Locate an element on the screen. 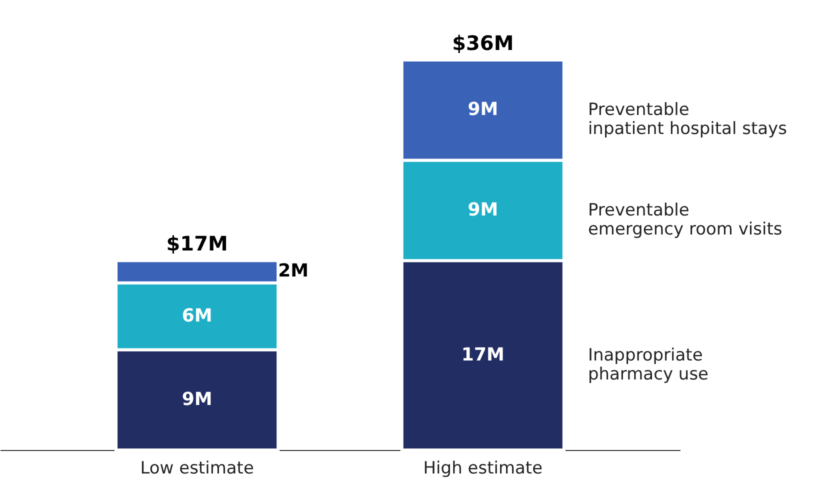 The height and width of the screenshot is (492, 830). series-label: Preventable emergency room visits is located at coordinates (685, 220).